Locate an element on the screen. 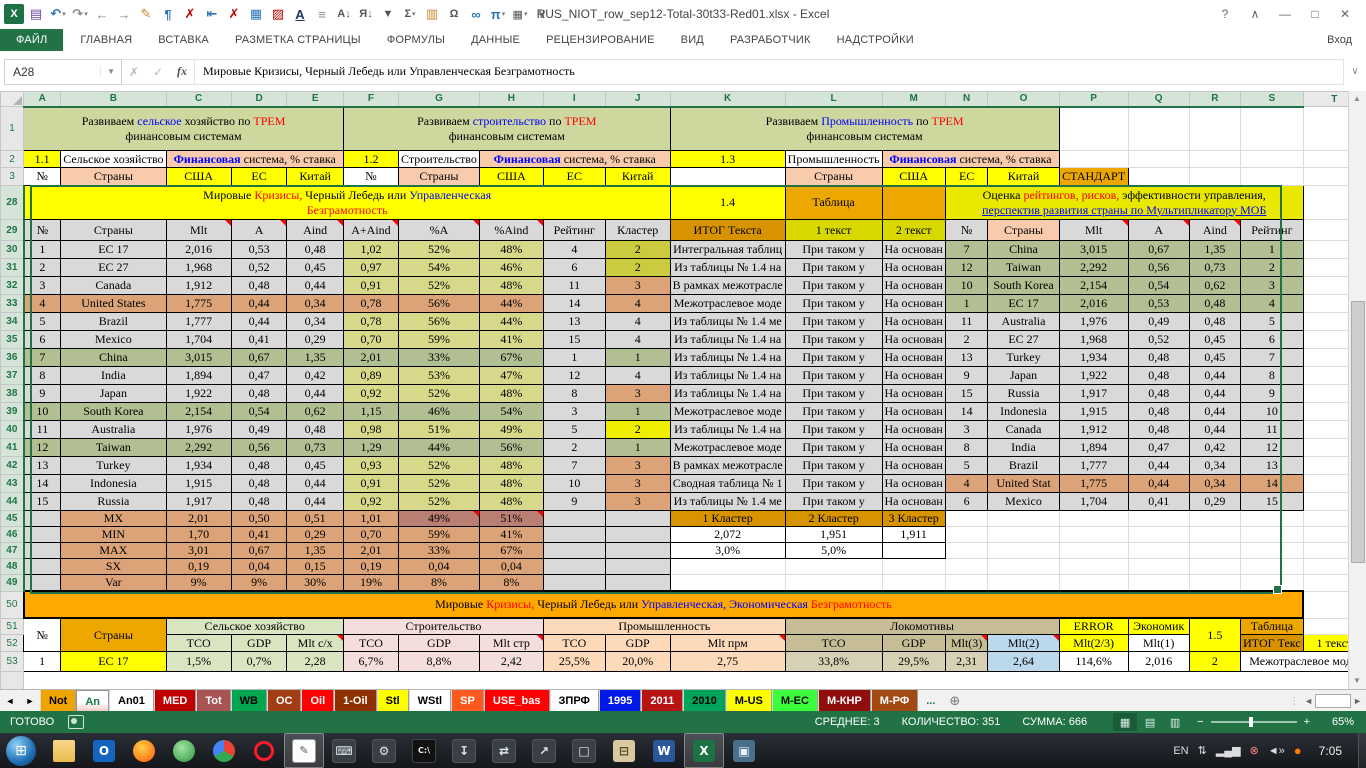 The width and height of the screenshot is (1366, 768). ribbon-tab-разметка страницы: РАЗМЕТКА СТРАНИЦЫ is located at coordinates (297, 40).